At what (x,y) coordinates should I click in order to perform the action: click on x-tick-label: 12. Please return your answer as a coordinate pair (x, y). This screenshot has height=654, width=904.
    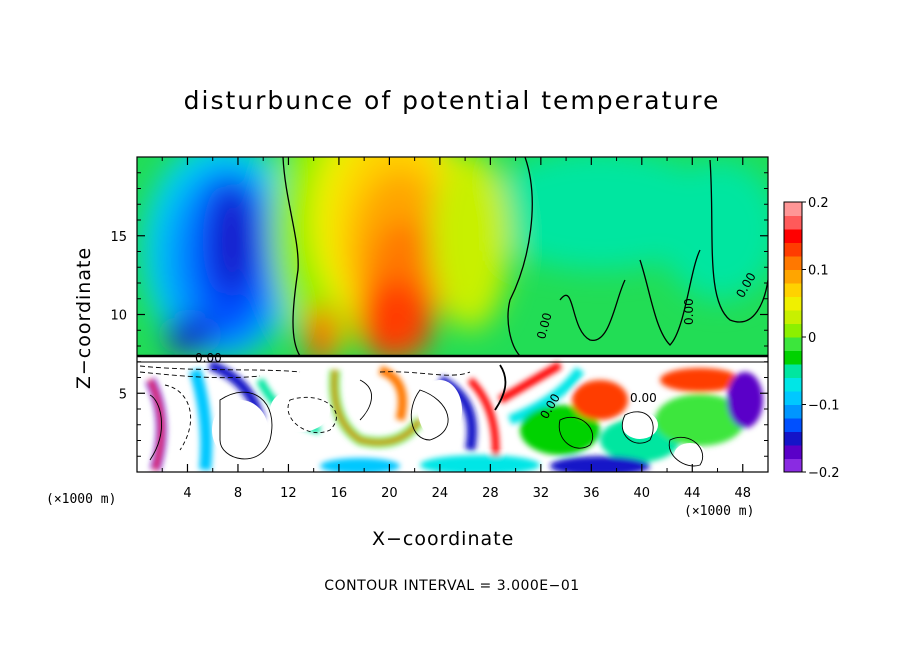
    Looking at the image, I should click on (288, 493).